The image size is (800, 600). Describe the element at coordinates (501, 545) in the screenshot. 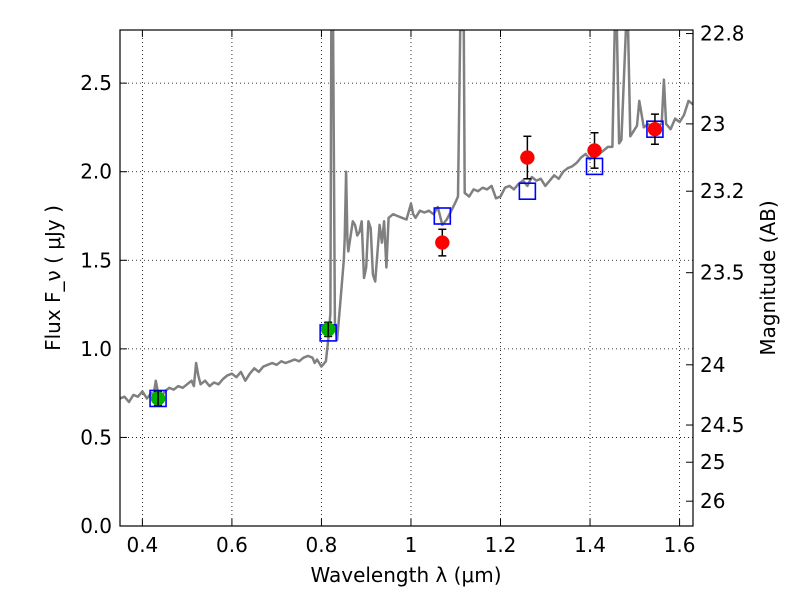

I see `x-tick-label: 1.2` at that location.